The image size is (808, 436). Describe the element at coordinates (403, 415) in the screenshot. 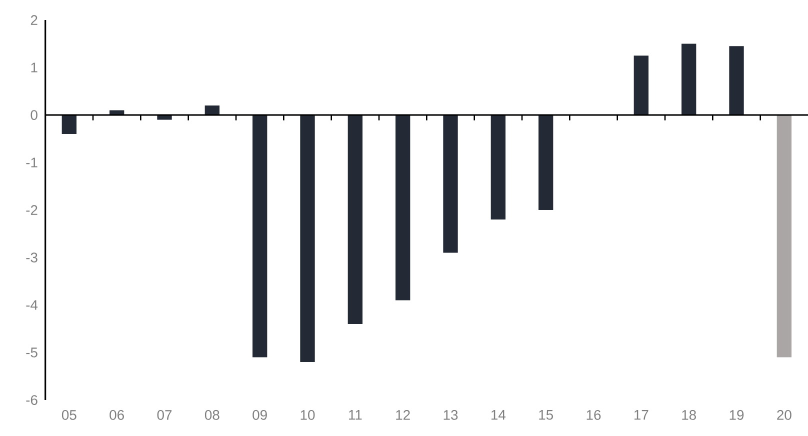

I see `x-tick-label: 12` at that location.